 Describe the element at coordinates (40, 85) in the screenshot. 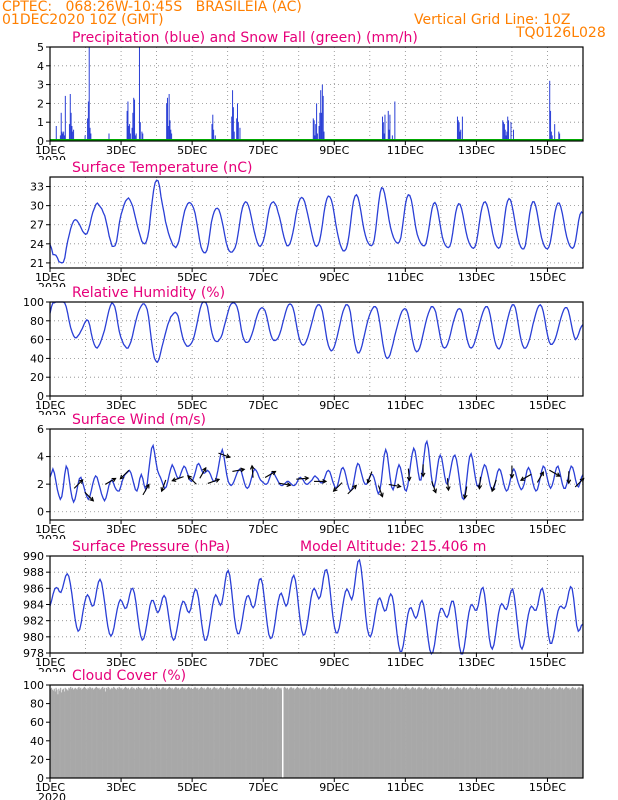

I see `precipitation-ytick-label: 3` at that location.